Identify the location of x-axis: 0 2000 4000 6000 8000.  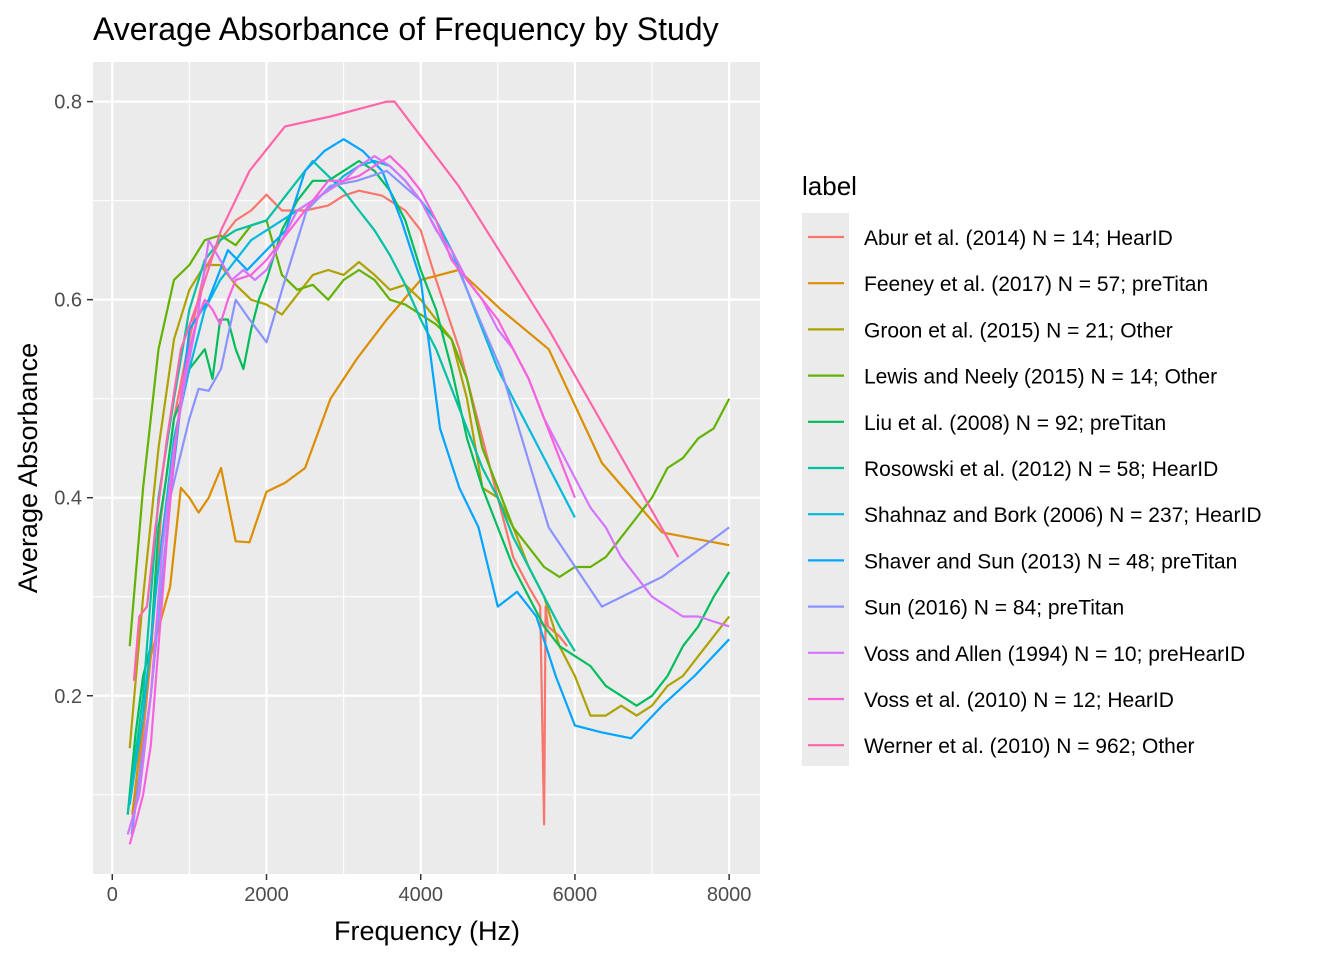
(429, 890).